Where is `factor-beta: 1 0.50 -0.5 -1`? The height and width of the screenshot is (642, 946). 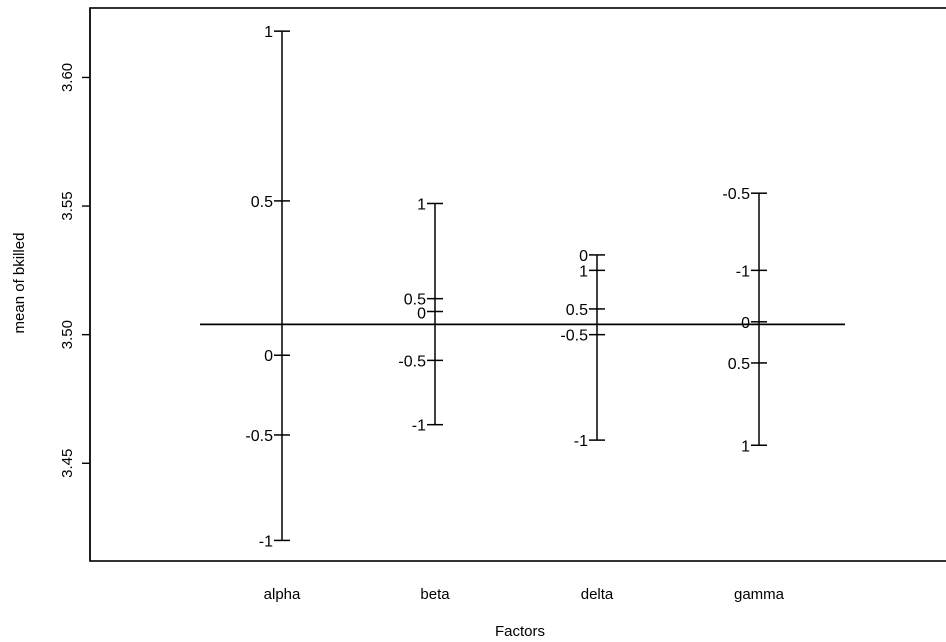 factor-beta: 1 0.50 -0.5 -1 is located at coordinates (420, 315).